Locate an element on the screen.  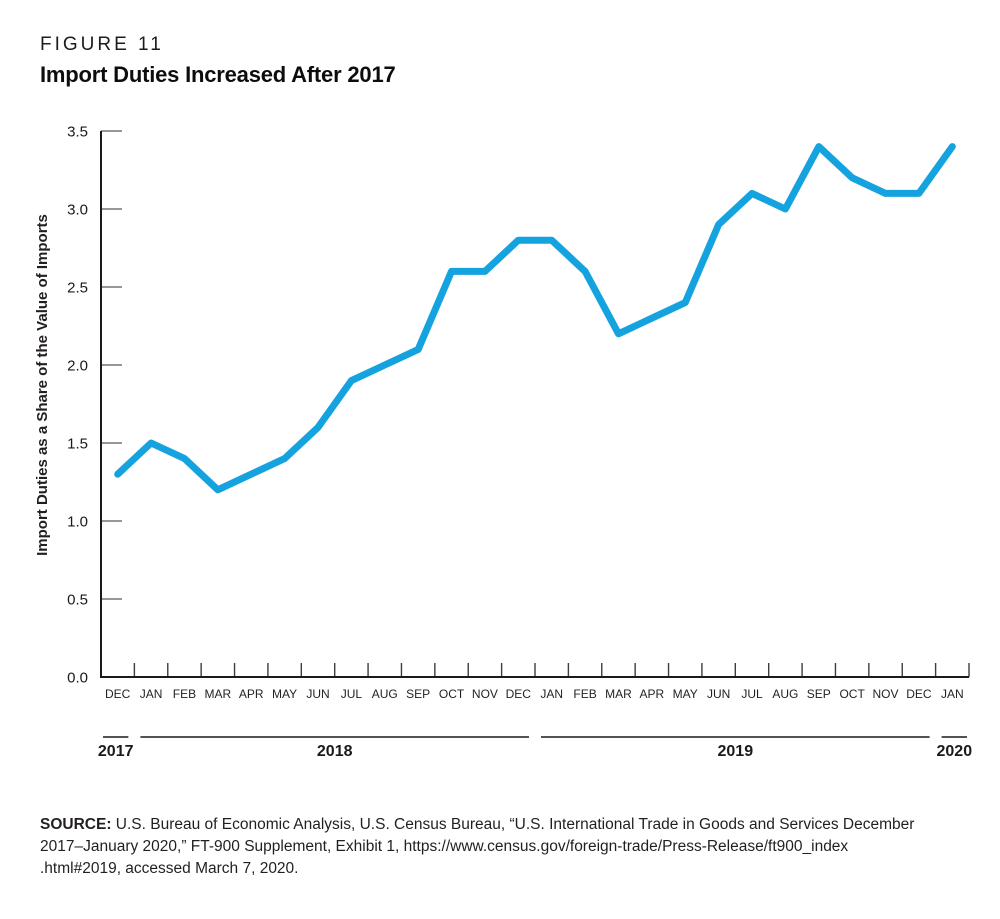
year-label: 2019 is located at coordinates (736, 751).